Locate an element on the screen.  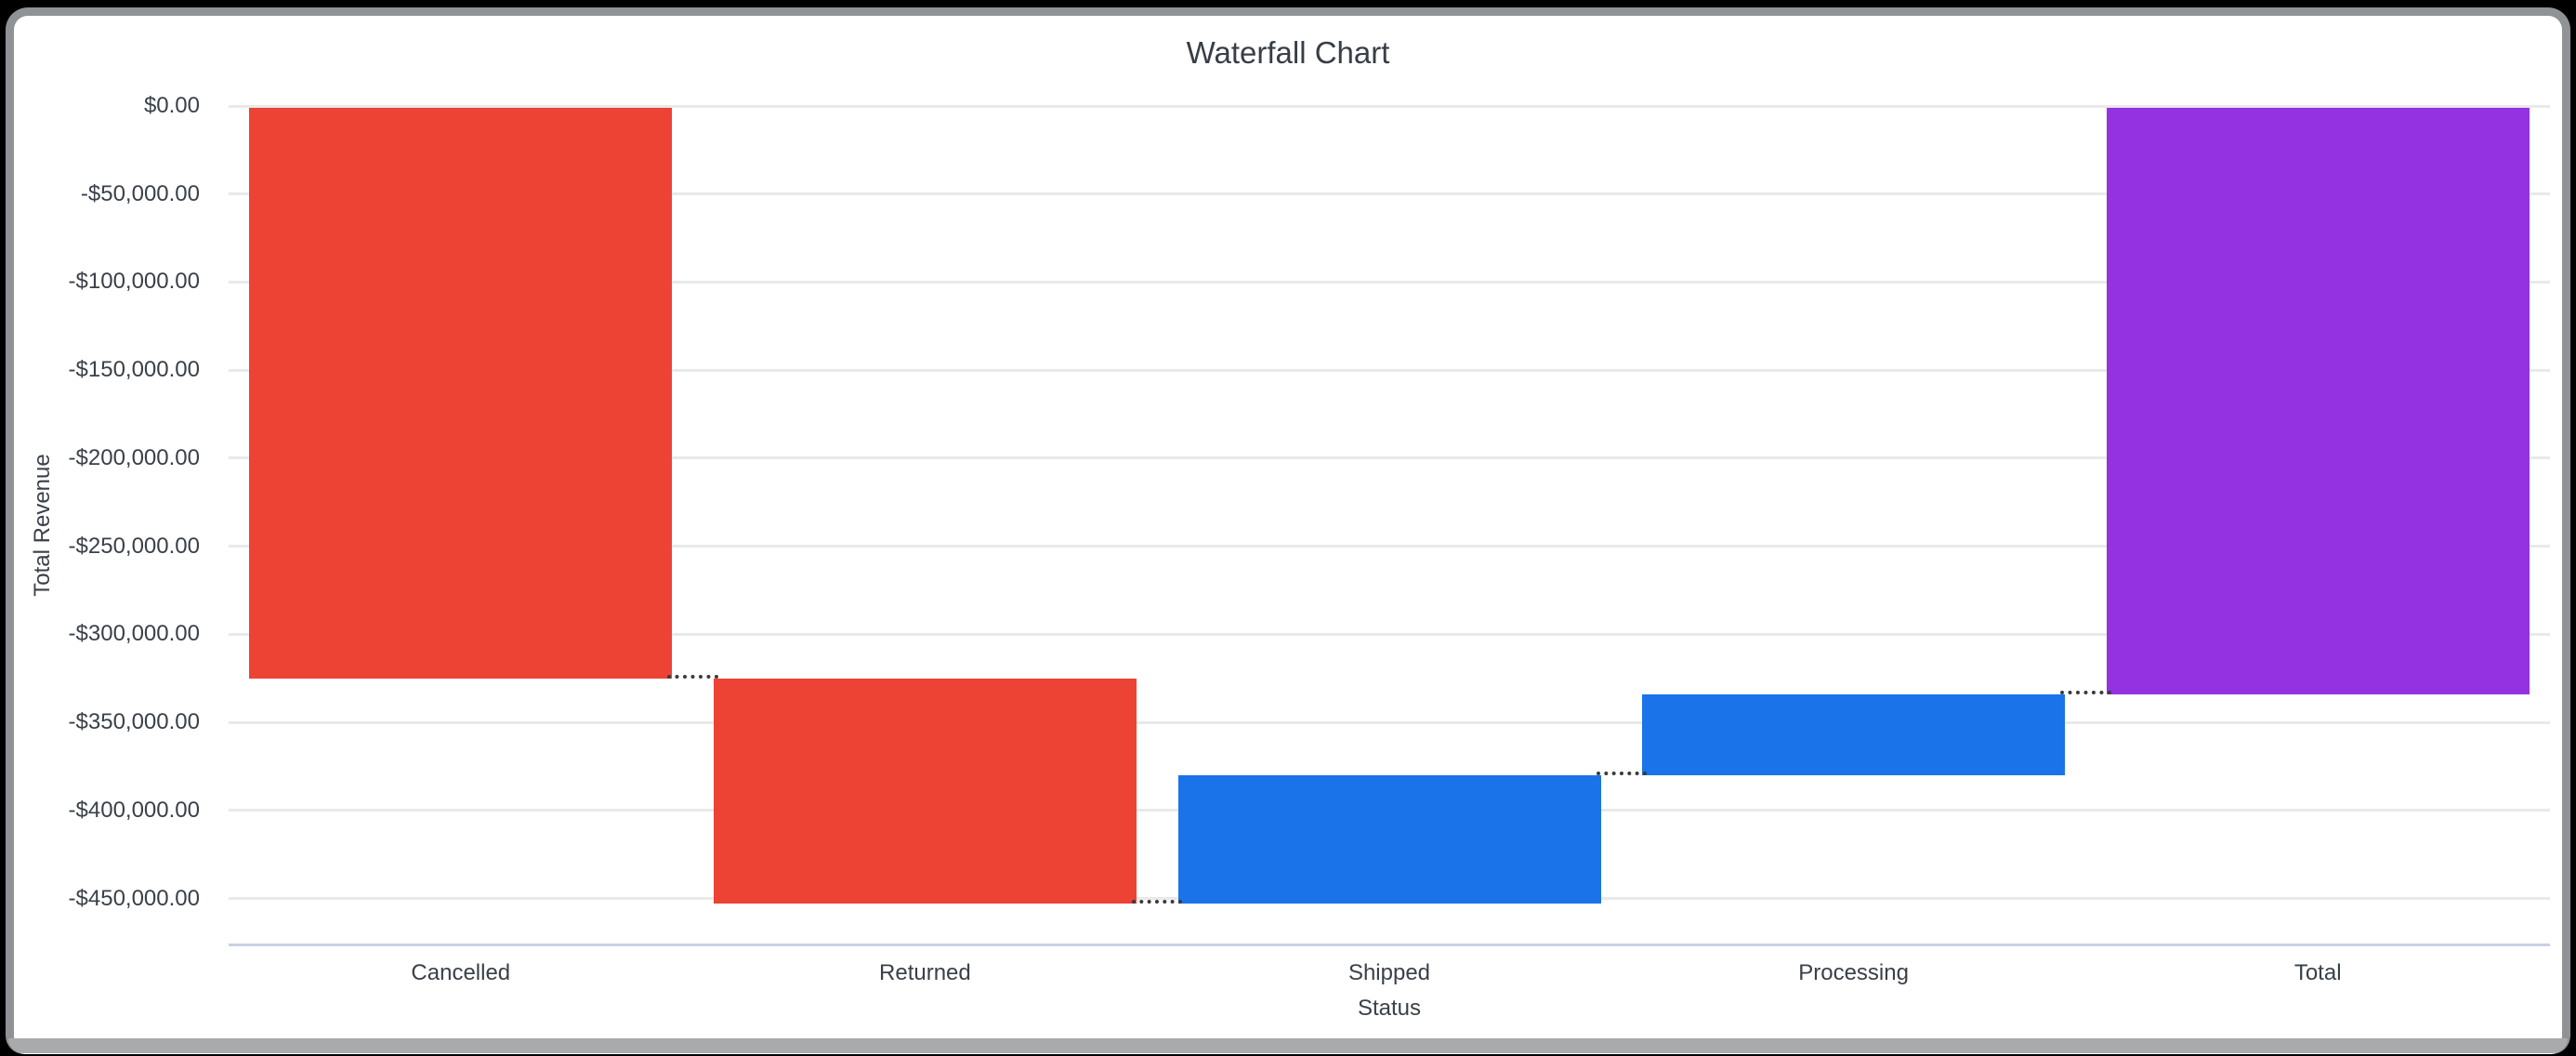
y-tick-label: -$200,000.00 is located at coordinates (134, 457).